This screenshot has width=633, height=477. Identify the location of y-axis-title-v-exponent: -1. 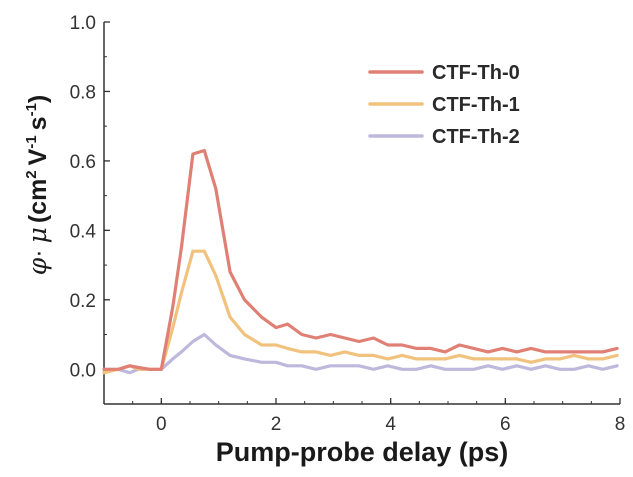
(31, 141).